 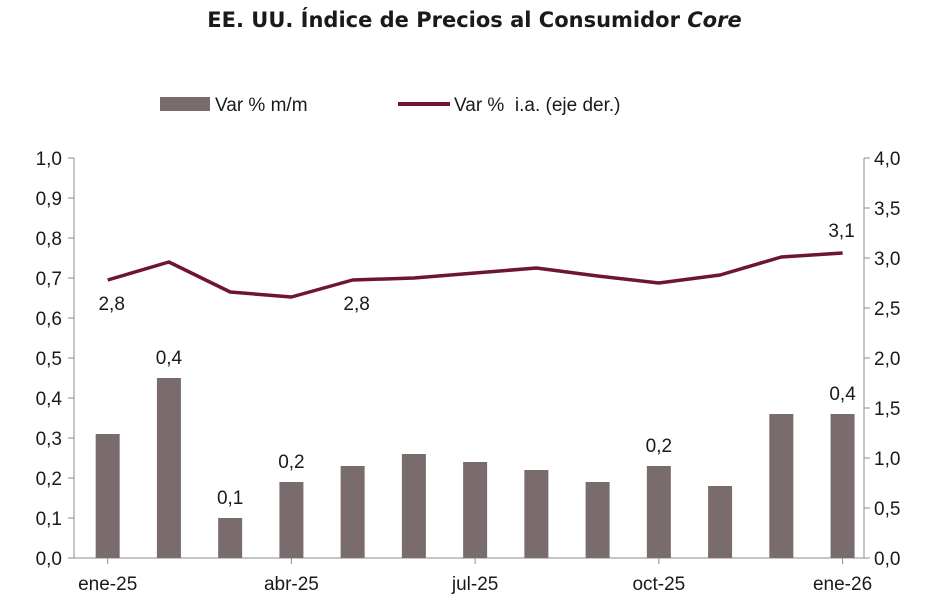 I want to click on y-left-tick-label: 0,7, so click(x=49, y=279).